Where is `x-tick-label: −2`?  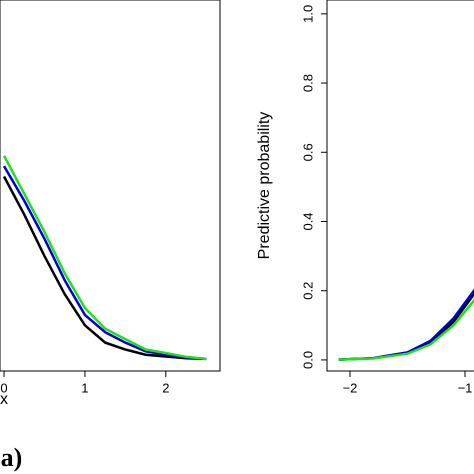
x-tick-label: −2 is located at coordinates (350, 387).